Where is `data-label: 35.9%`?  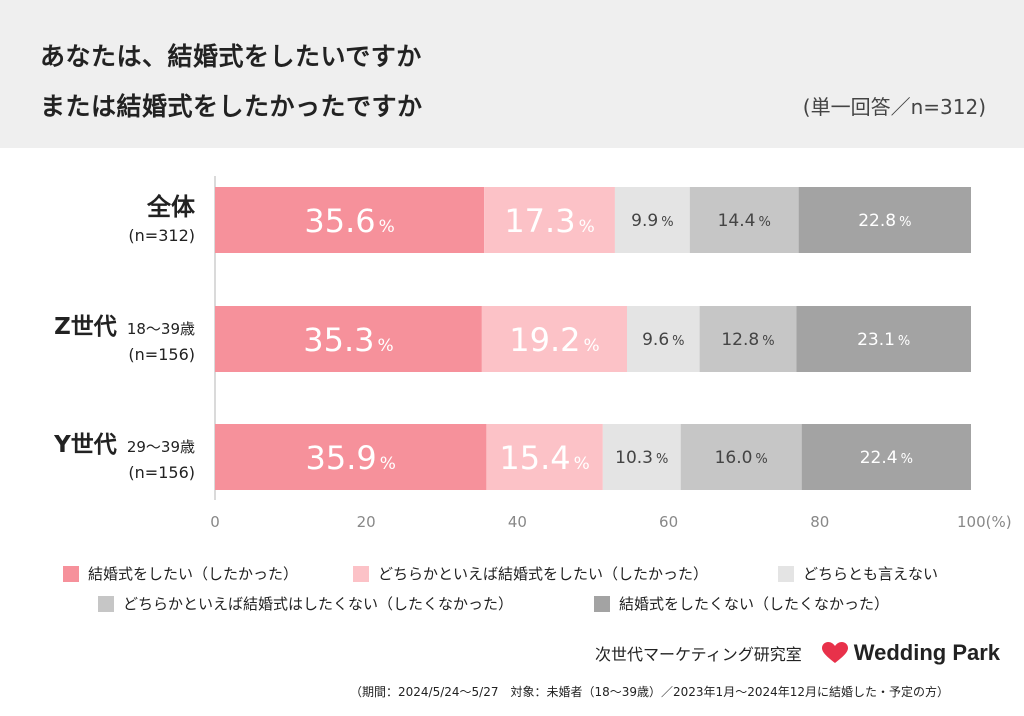
data-label: 35.9% is located at coordinates (350, 458).